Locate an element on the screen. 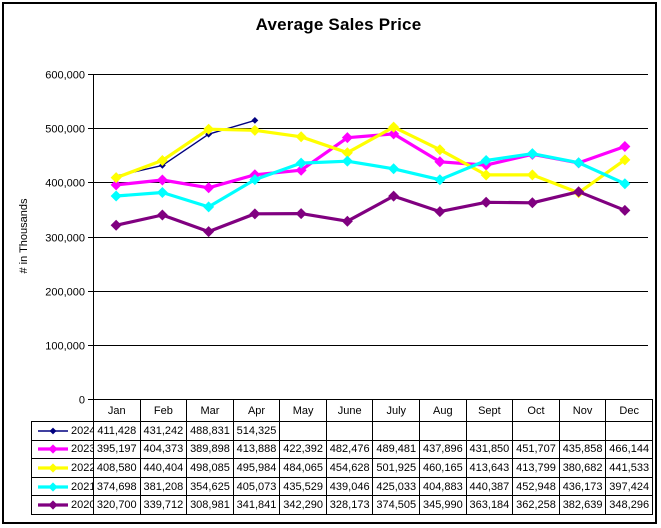 This screenshot has height=528, width=661. value-cell: 354,625 is located at coordinates (210, 486).